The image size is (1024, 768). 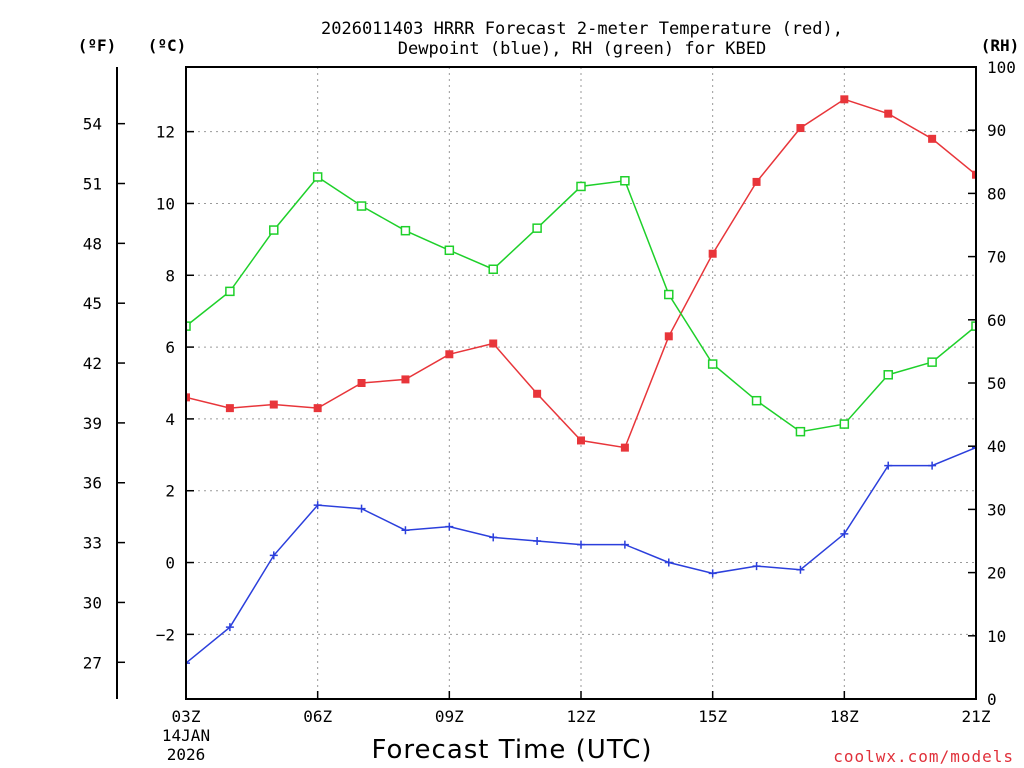 What do you see at coordinates (92, 662) in the screenshot?
I see `fahrenheit-tick-label: 27` at bounding box center [92, 662].